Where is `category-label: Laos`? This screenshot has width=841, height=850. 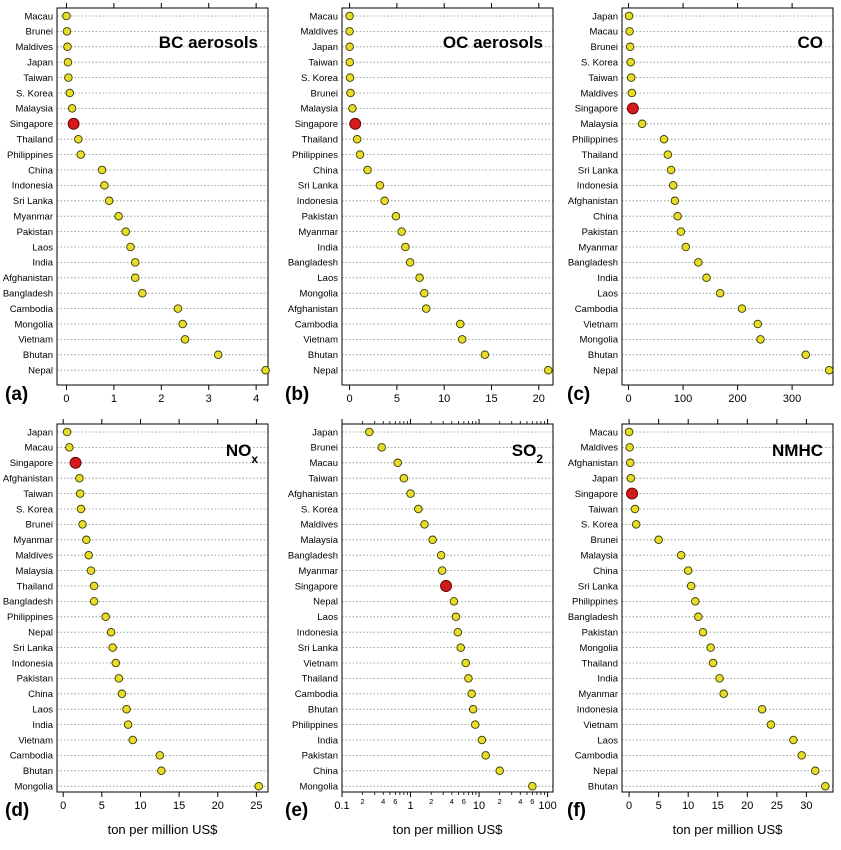 category-label: Laos is located at coordinates (327, 278).